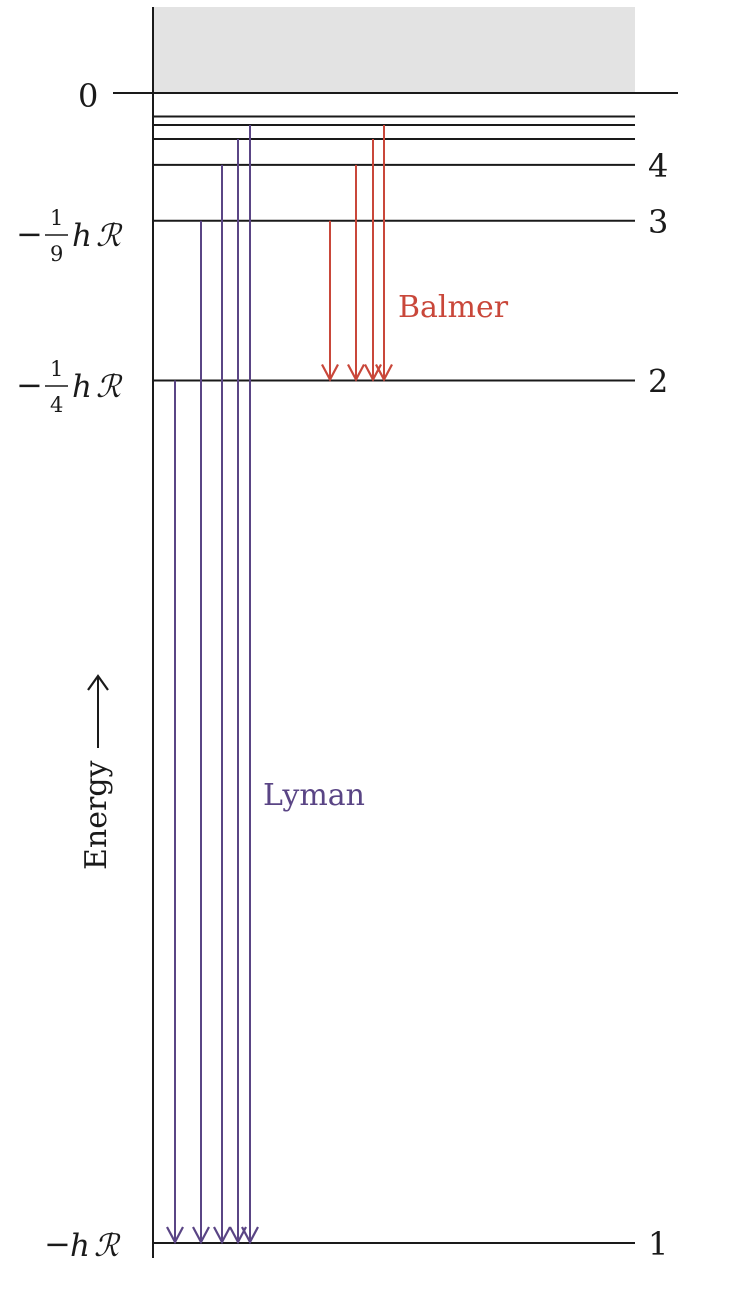  Describe the element at coordinates (212, 683) in the screenshot. I see `lyman-series-arrows` at that location.